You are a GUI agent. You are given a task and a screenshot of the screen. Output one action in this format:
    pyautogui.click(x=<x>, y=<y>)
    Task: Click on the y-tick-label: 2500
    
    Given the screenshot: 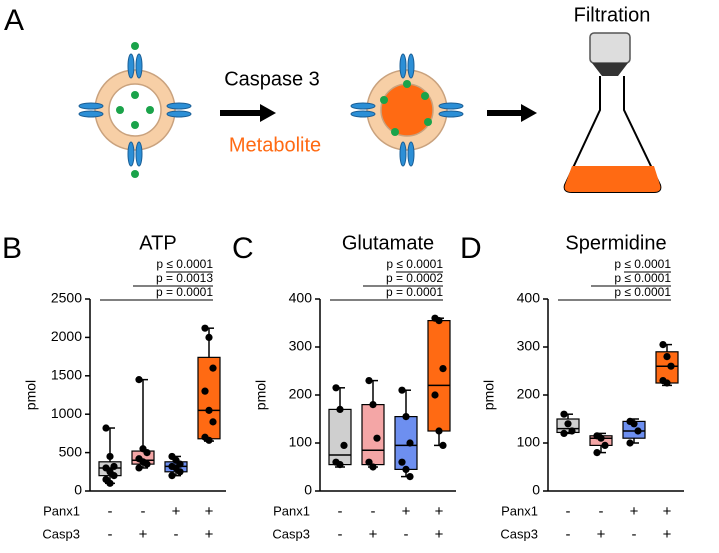 What is the action you would take?
    pyautogui.click(x=66, y=298)
    